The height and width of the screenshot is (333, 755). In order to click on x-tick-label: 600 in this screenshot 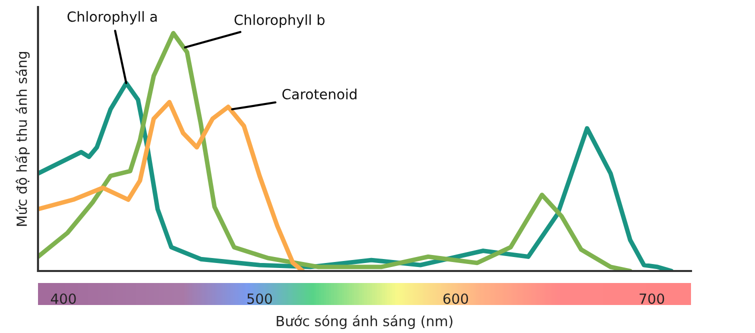, I will do `click(455, 298)`.